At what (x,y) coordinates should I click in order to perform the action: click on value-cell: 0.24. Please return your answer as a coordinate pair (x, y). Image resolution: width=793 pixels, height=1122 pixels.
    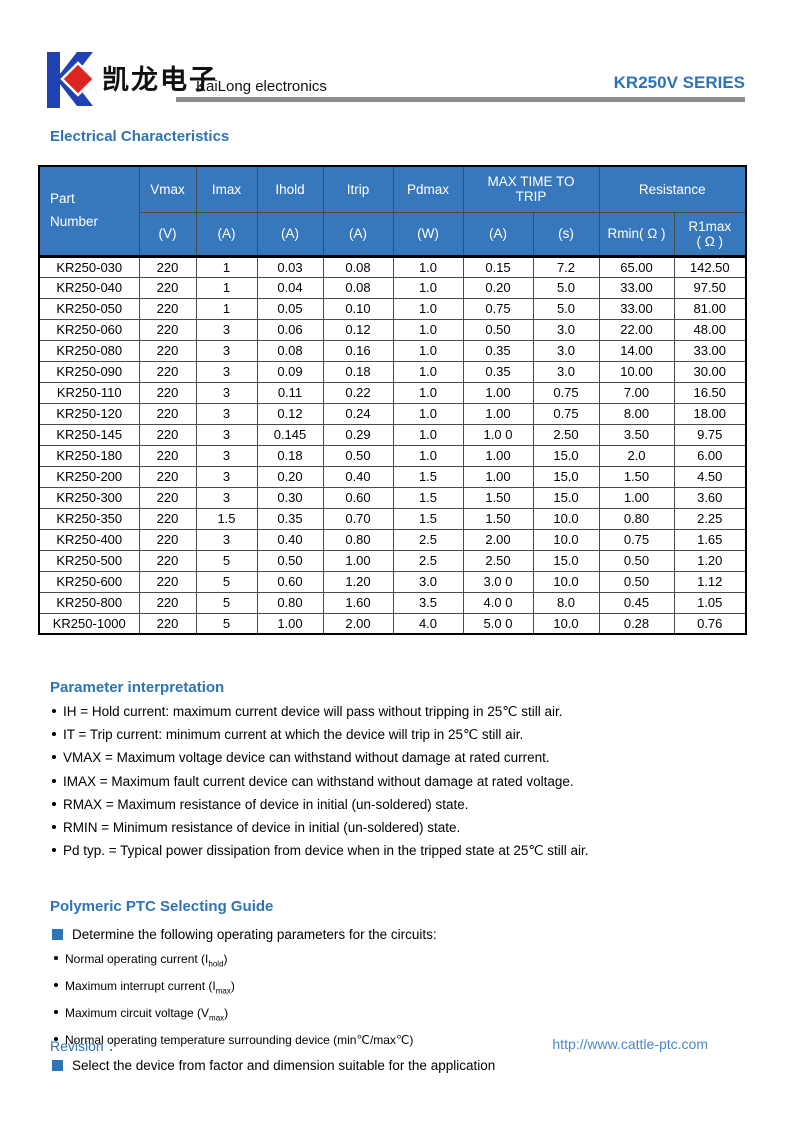
    Looking at the image, I should click on (358, 413).